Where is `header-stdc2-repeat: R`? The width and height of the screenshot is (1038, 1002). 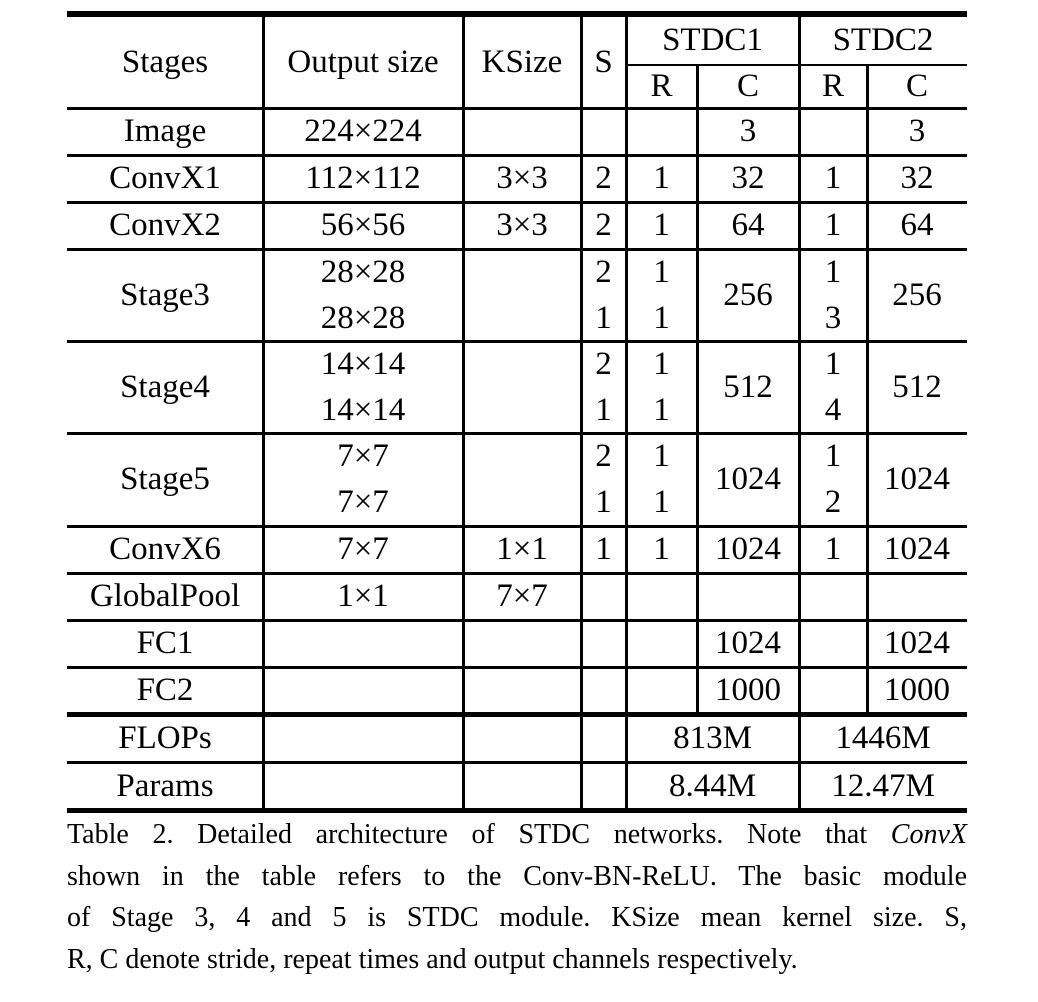
header-stdc2-repeat: R is located at coordinates (832, 85).